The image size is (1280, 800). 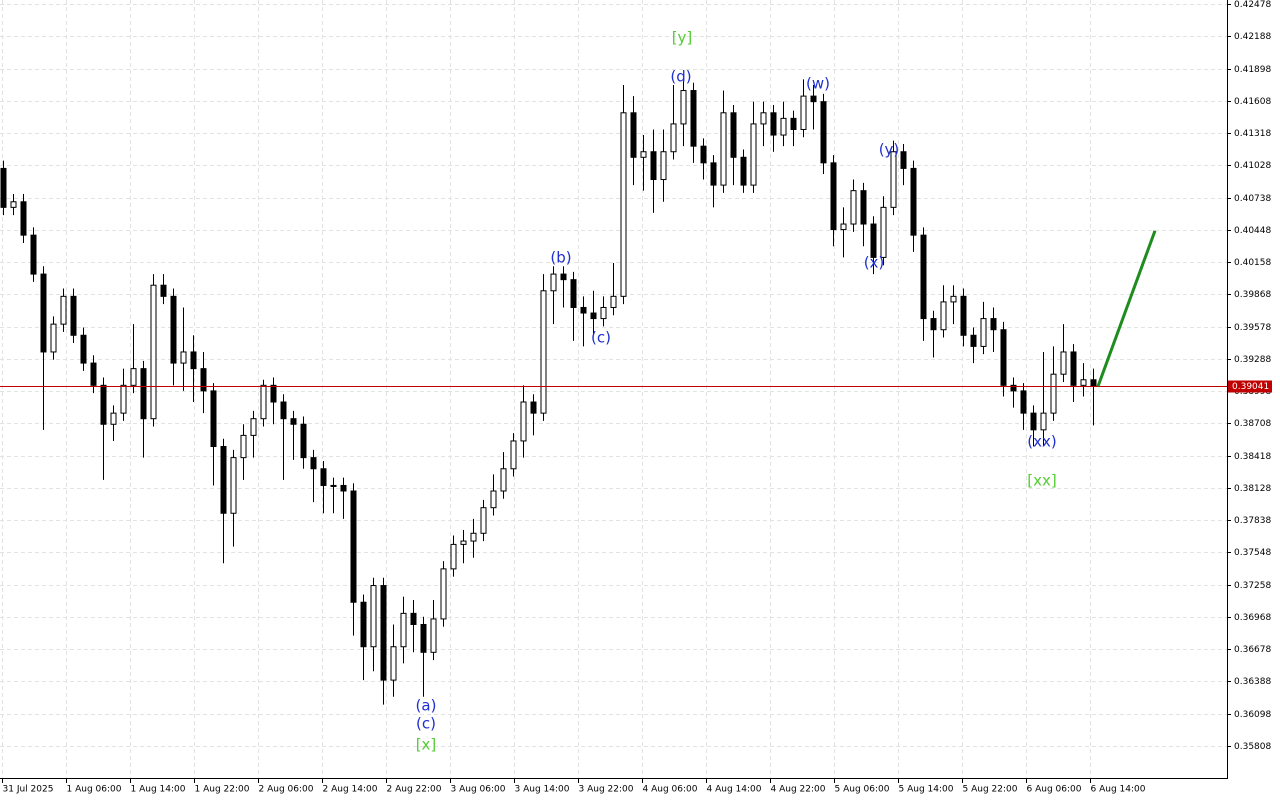 I want to click on y-tick-label: 0.36678, so click(x=1252, y=650).